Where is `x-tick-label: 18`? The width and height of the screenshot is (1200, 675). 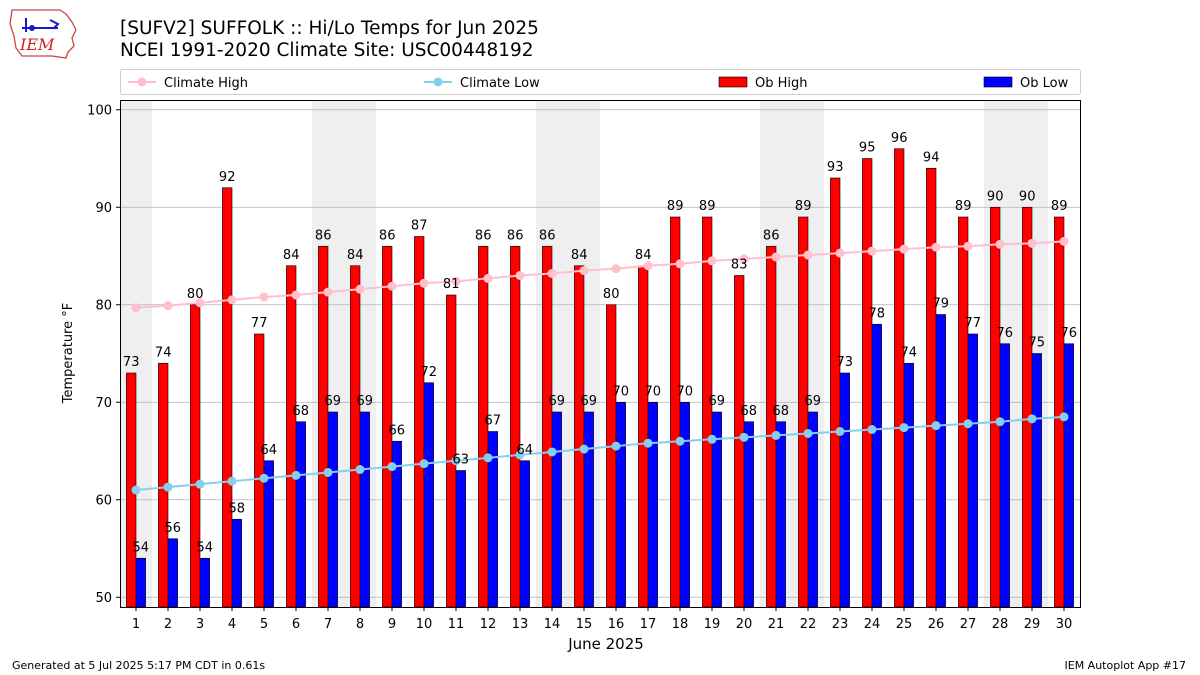 x-tick-label: 18 is located at coordinates (680, 624).